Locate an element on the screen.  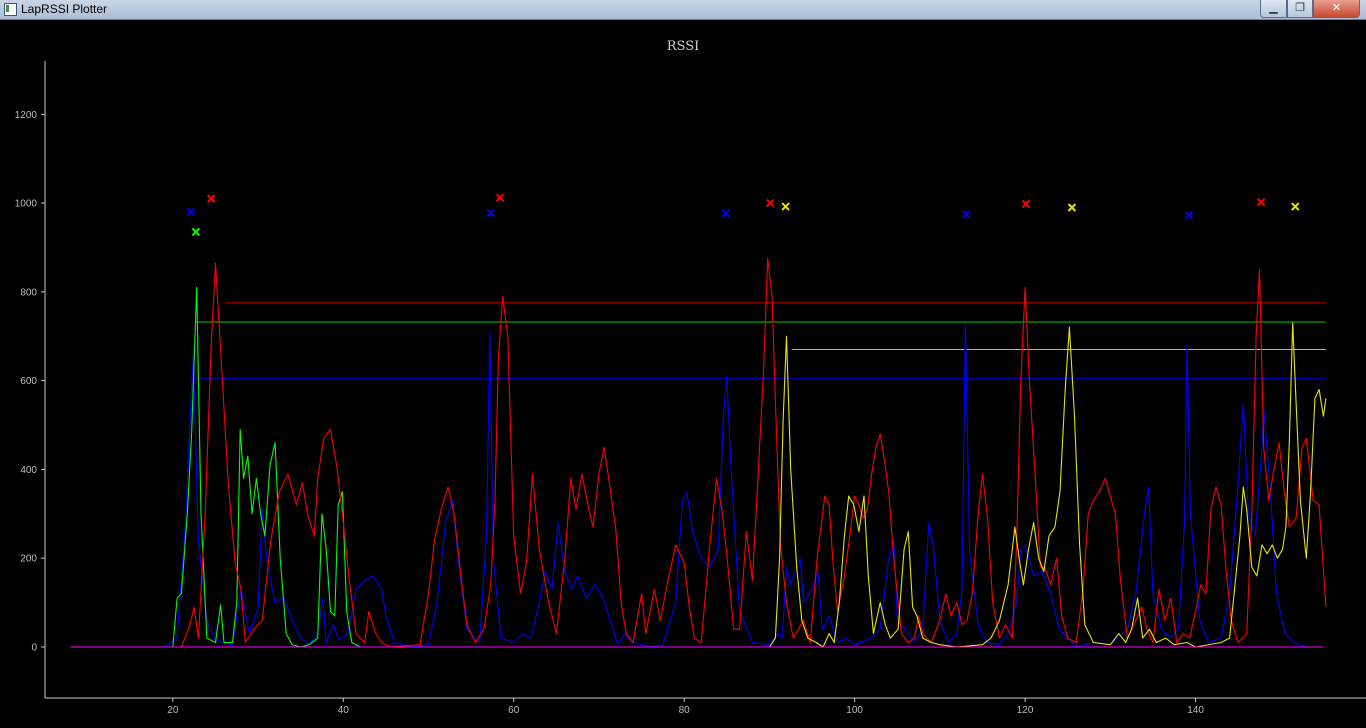
minimize-button: ▁ is located at coordinates (1273, 9).